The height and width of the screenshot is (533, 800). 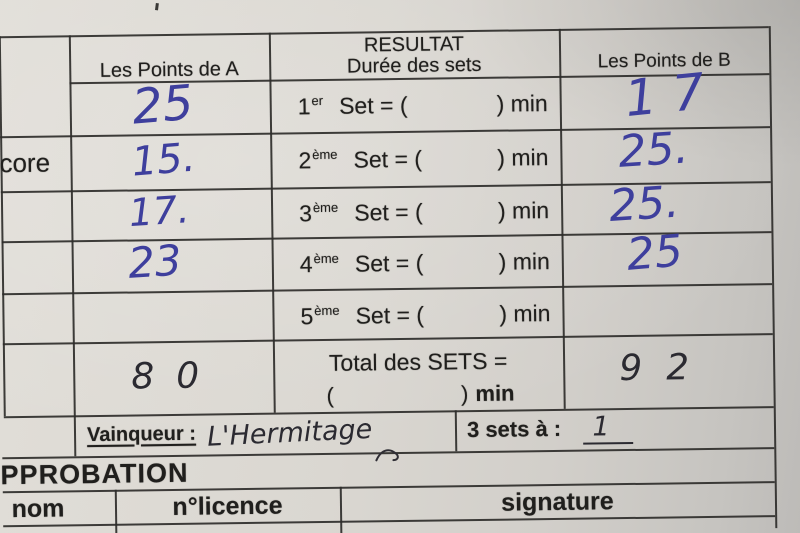 I want to click on duree-header: Durée des sets, so click(x=414, y=65).